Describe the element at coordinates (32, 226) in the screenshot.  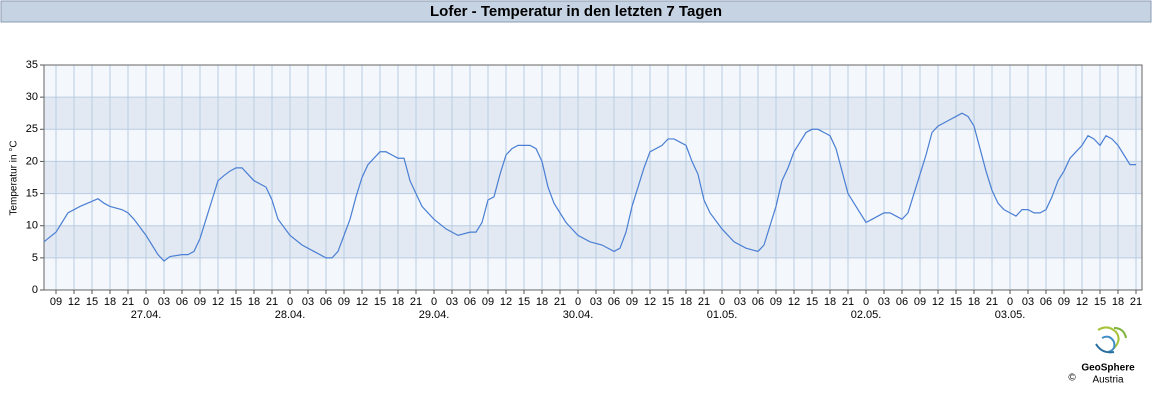
I see `y-tick-label: 10` at that location.